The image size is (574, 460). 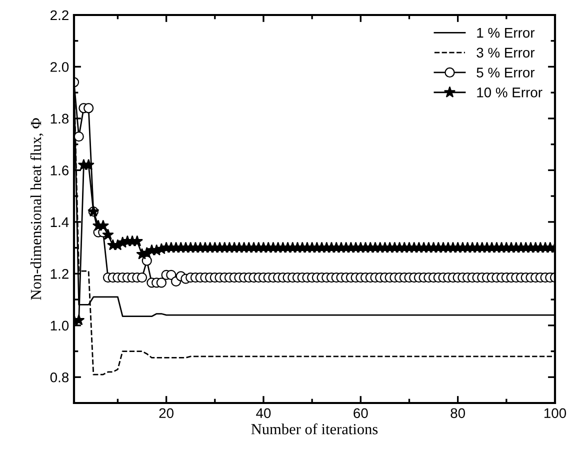 I want to click on y-tick-label: 2.2, so click(x=59, y=15).